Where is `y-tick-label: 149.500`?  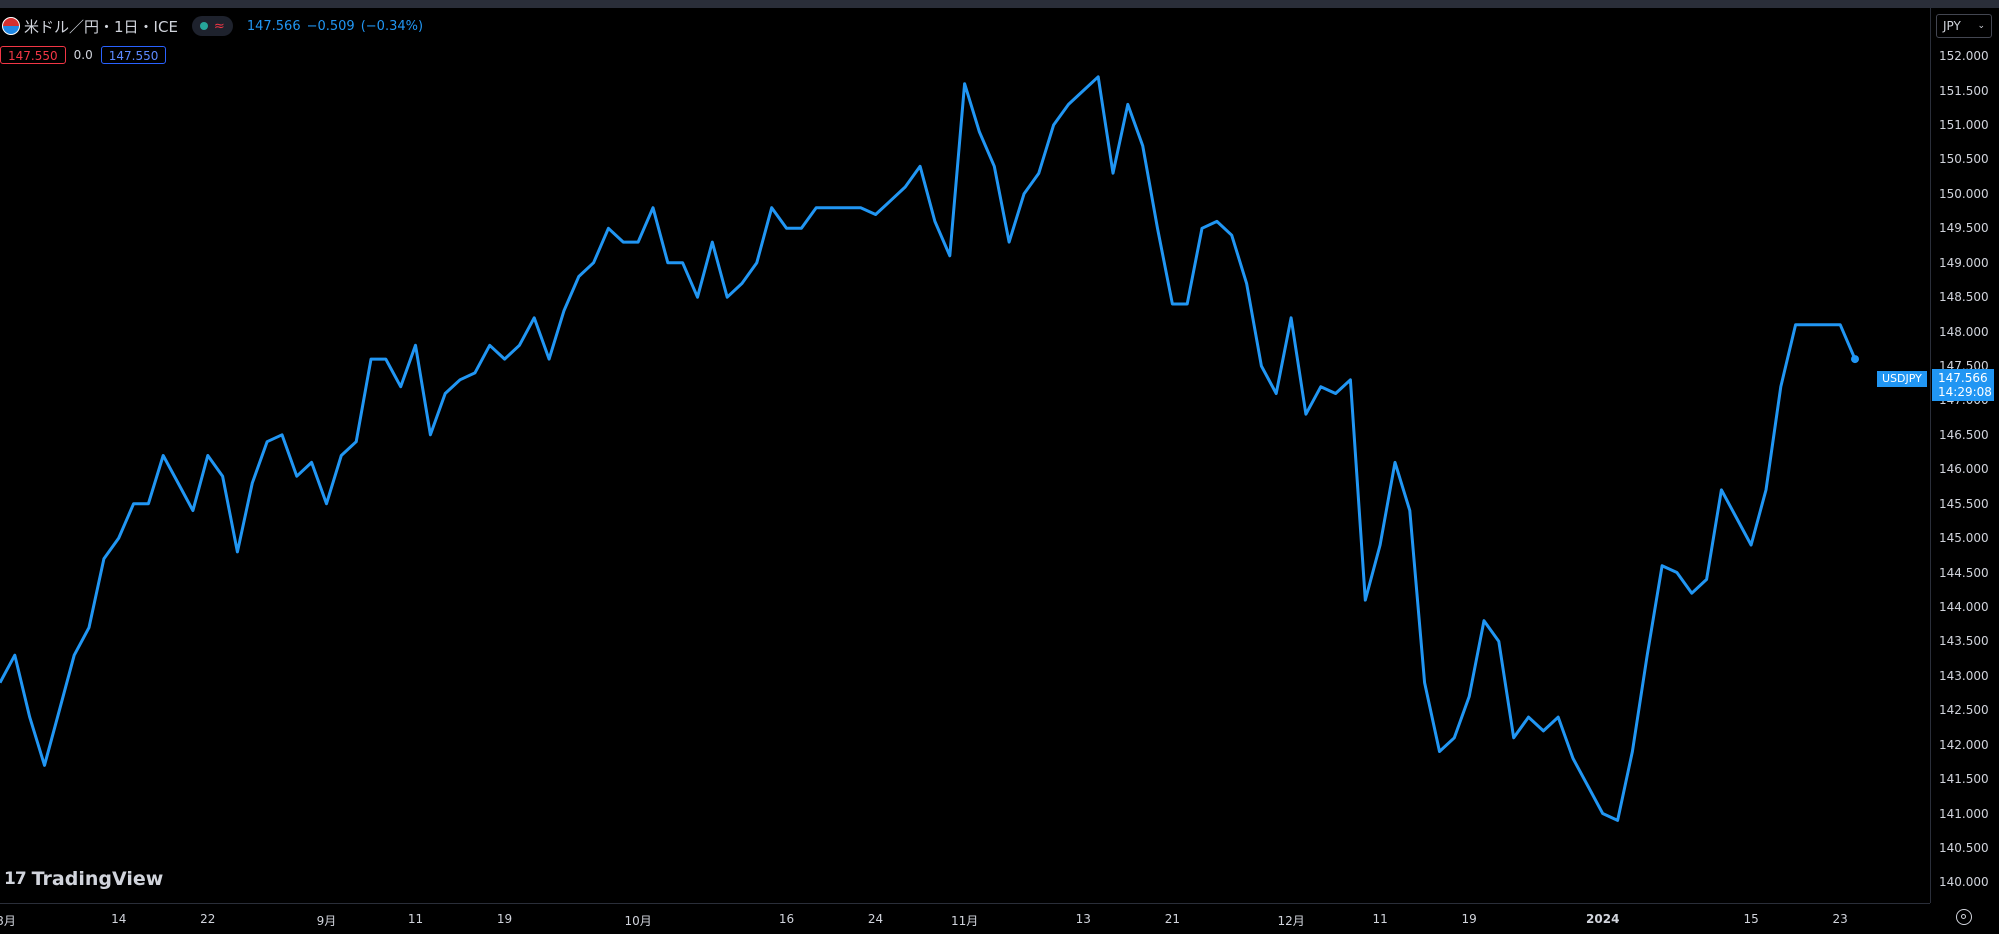
y-tick-label: 149.500 is located at coordinates (1964, 228).